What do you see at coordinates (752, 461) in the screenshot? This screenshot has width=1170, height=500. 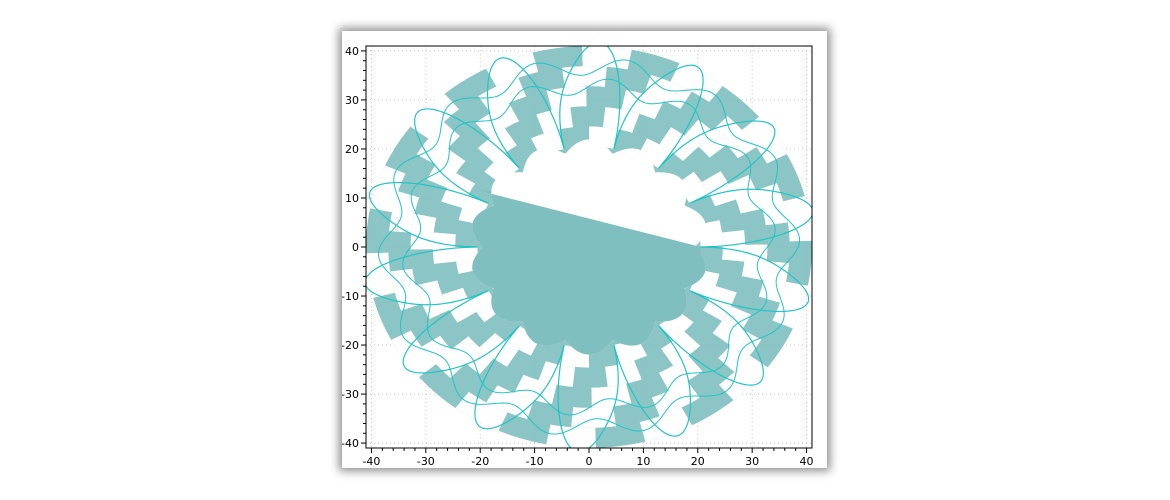 I see `x-tick-label: 30` at bounding box center [752, 461].